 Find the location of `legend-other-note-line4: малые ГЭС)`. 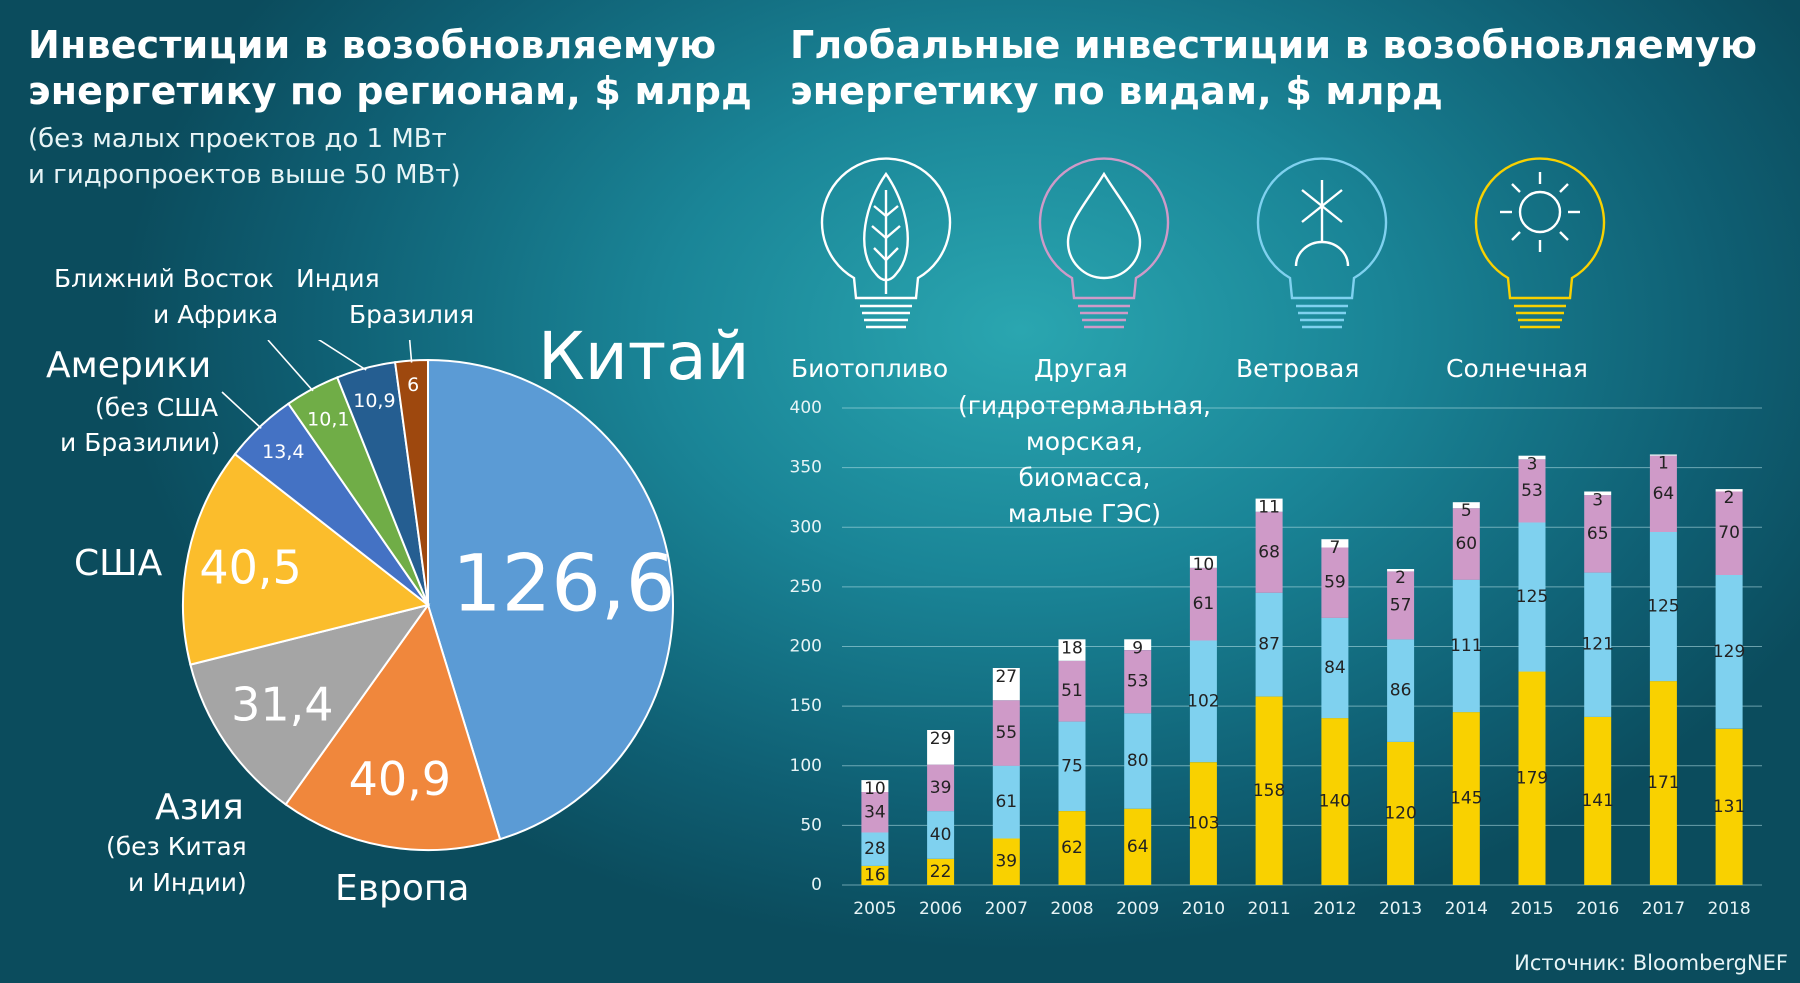

legend-other-note-line4: малые ГЭС) is located at coordinates (1084, 513).